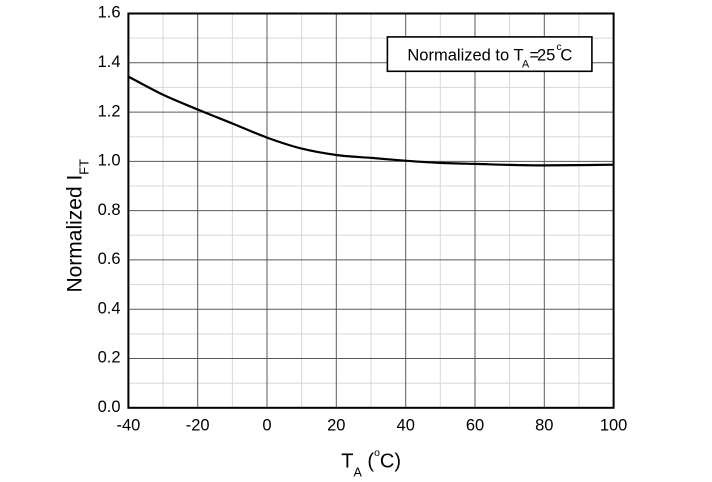  Describe the element at coordinates (109, 358) in the screenshot. I see `svg-text: 0.2` at that location.